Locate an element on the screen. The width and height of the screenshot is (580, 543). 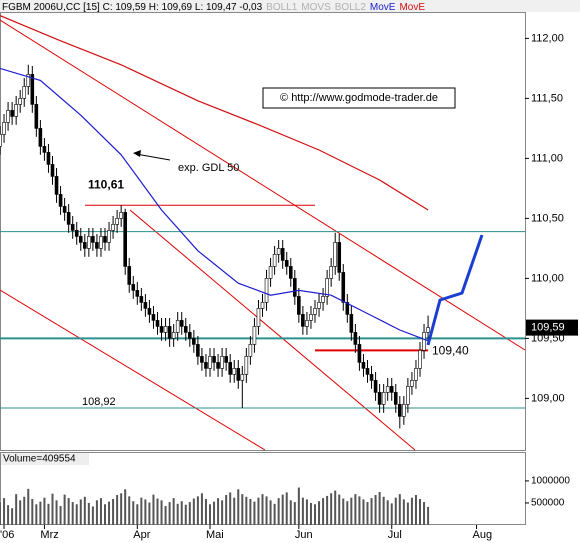
forecast-path is located at coordinates (455, 290).